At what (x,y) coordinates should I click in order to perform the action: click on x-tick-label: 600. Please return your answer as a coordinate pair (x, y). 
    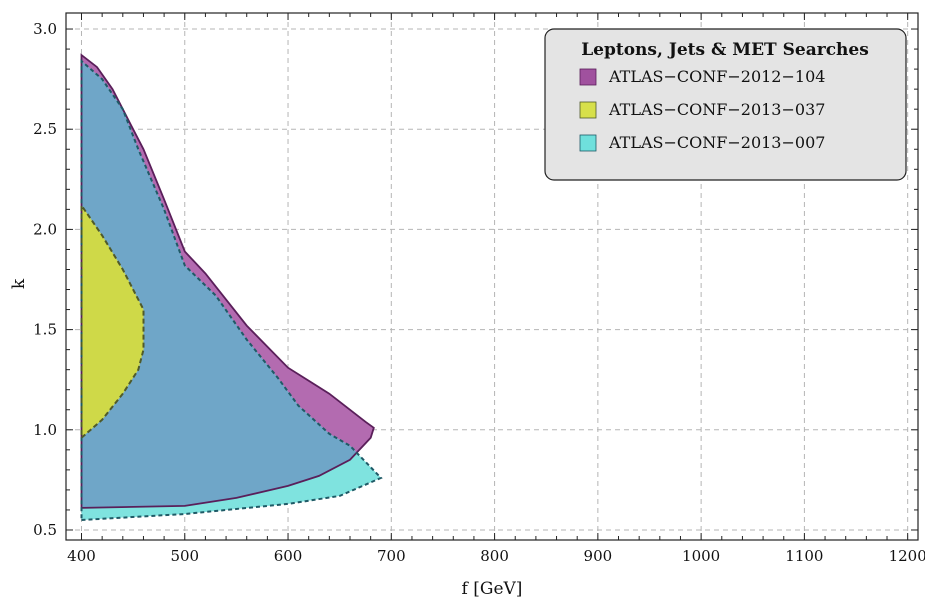
    Looking at the image, I should click on (288, 556).